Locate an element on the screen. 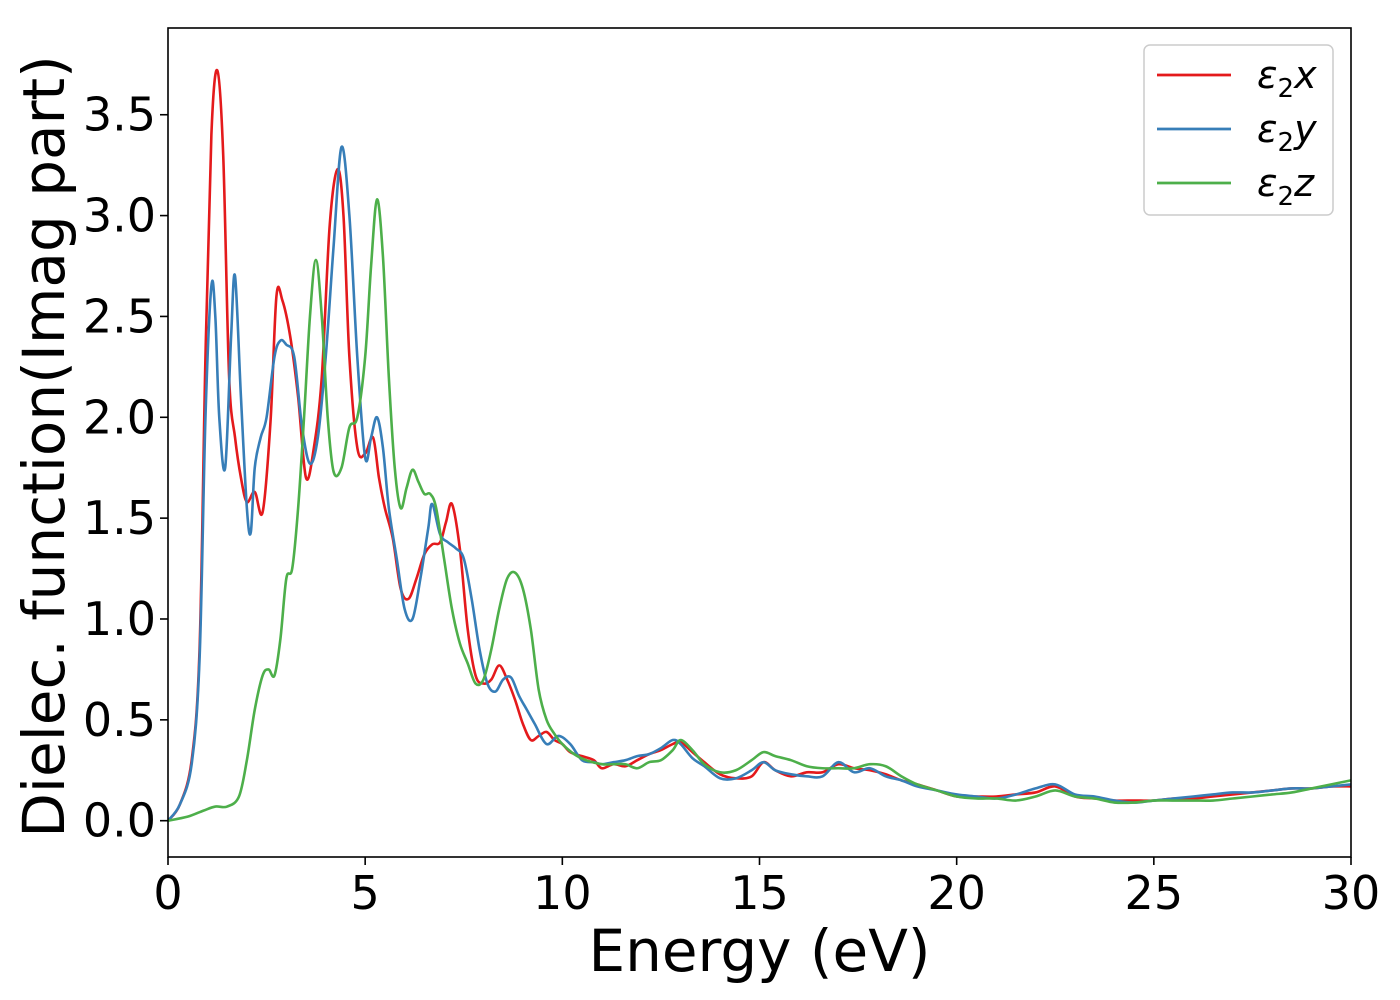  y-tick-label: 3.0 is located at coordinates (119, 216).